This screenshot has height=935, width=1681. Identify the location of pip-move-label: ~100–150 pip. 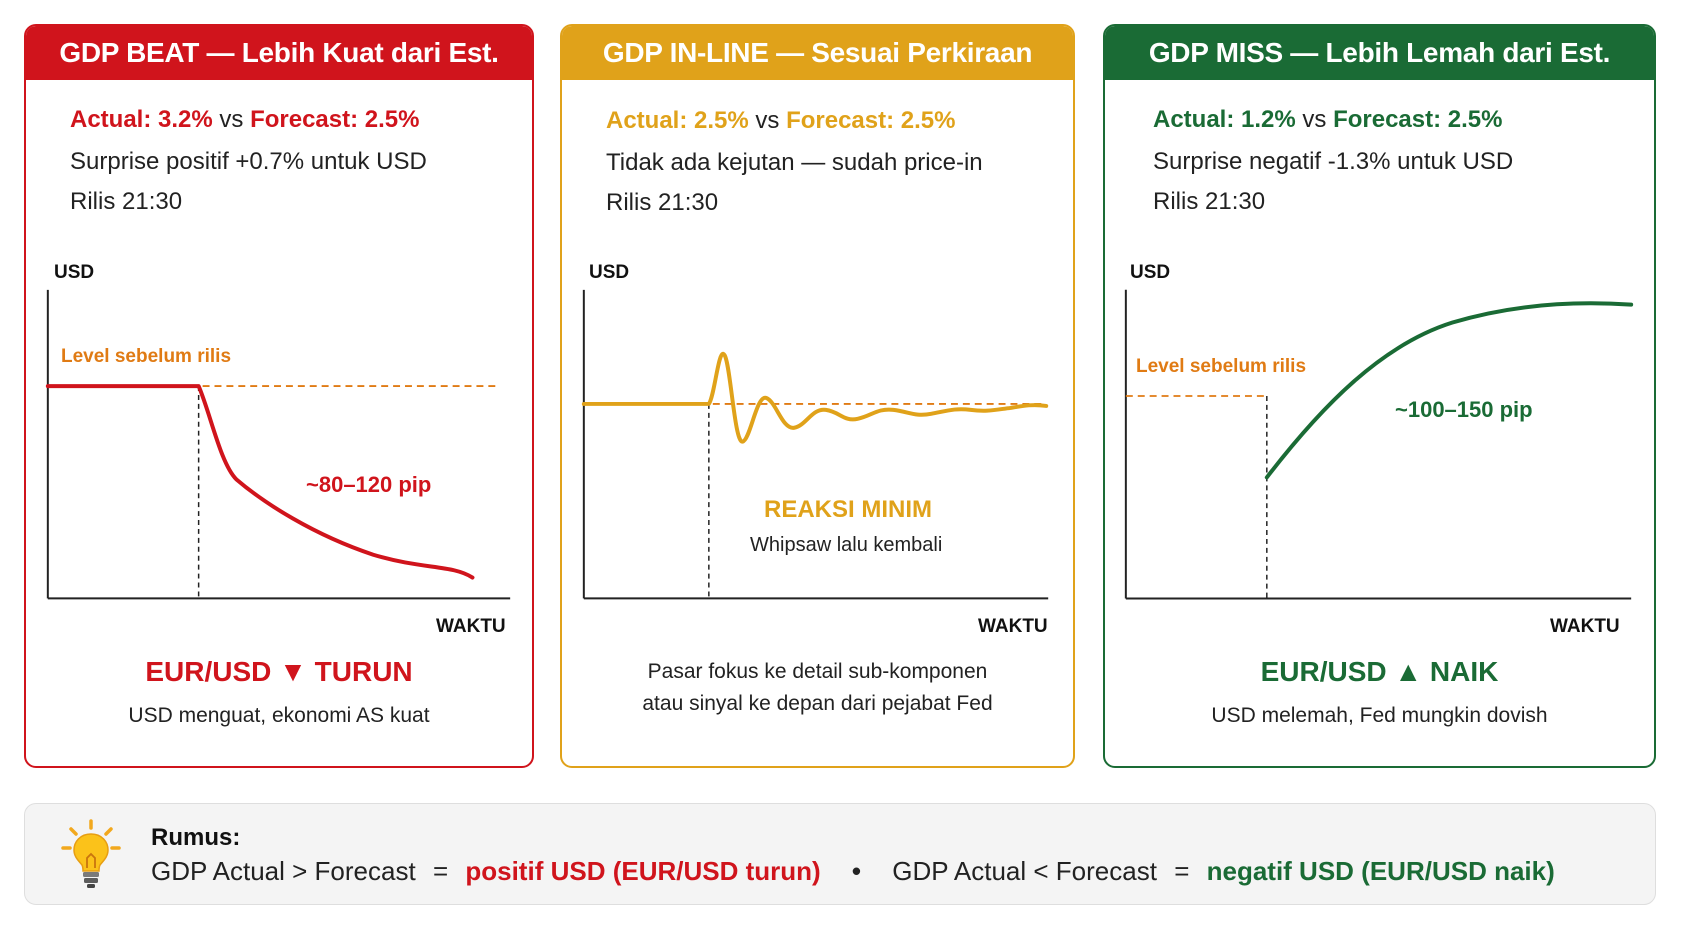
(1464, 409).